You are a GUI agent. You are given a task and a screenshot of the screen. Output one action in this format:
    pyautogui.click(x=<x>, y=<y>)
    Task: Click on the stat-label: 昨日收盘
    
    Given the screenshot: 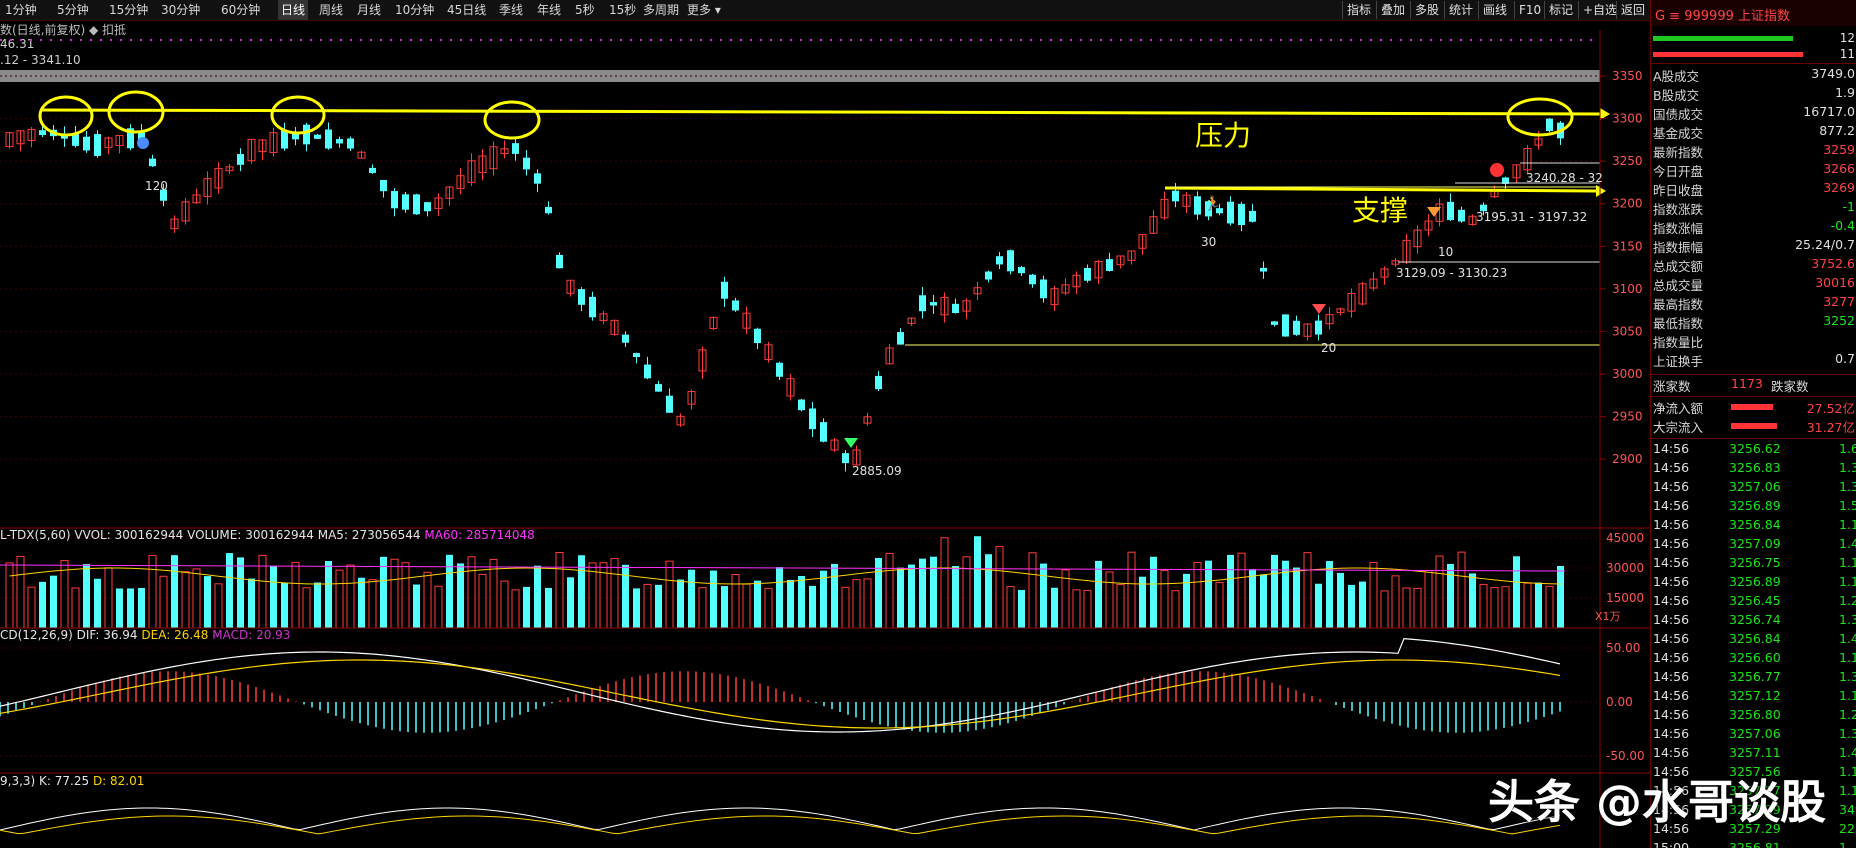 What is the action you would take?
    pyautogui.click(x=1678, y=190)
    